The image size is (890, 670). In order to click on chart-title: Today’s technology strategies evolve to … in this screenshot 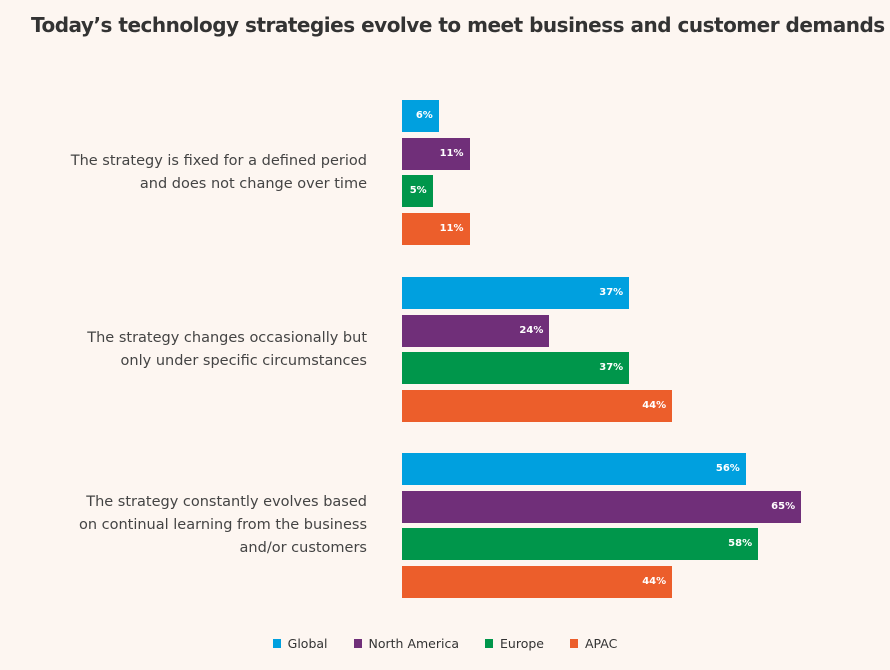, I will do `click(458, 25)`.